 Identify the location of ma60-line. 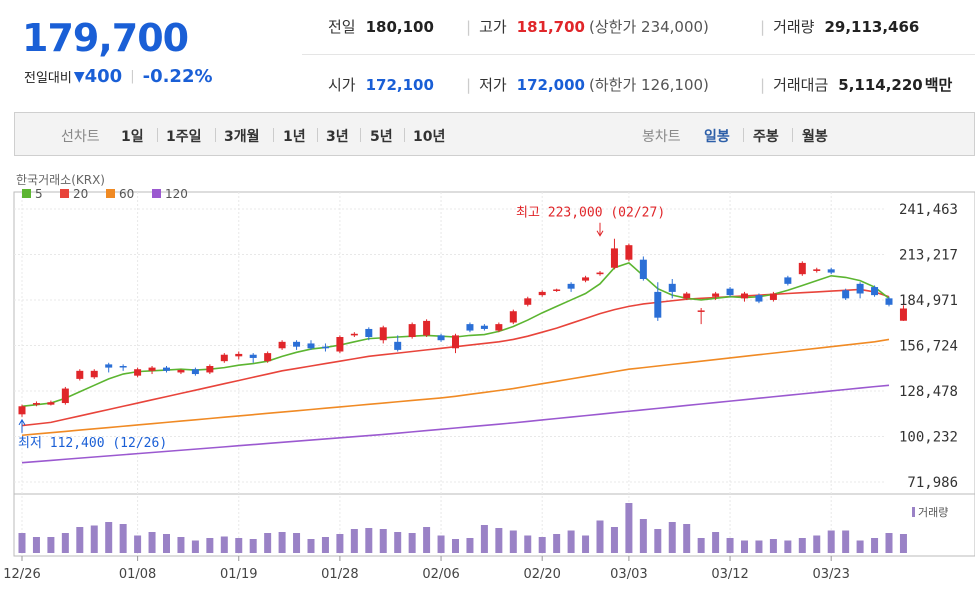
(455, 387).